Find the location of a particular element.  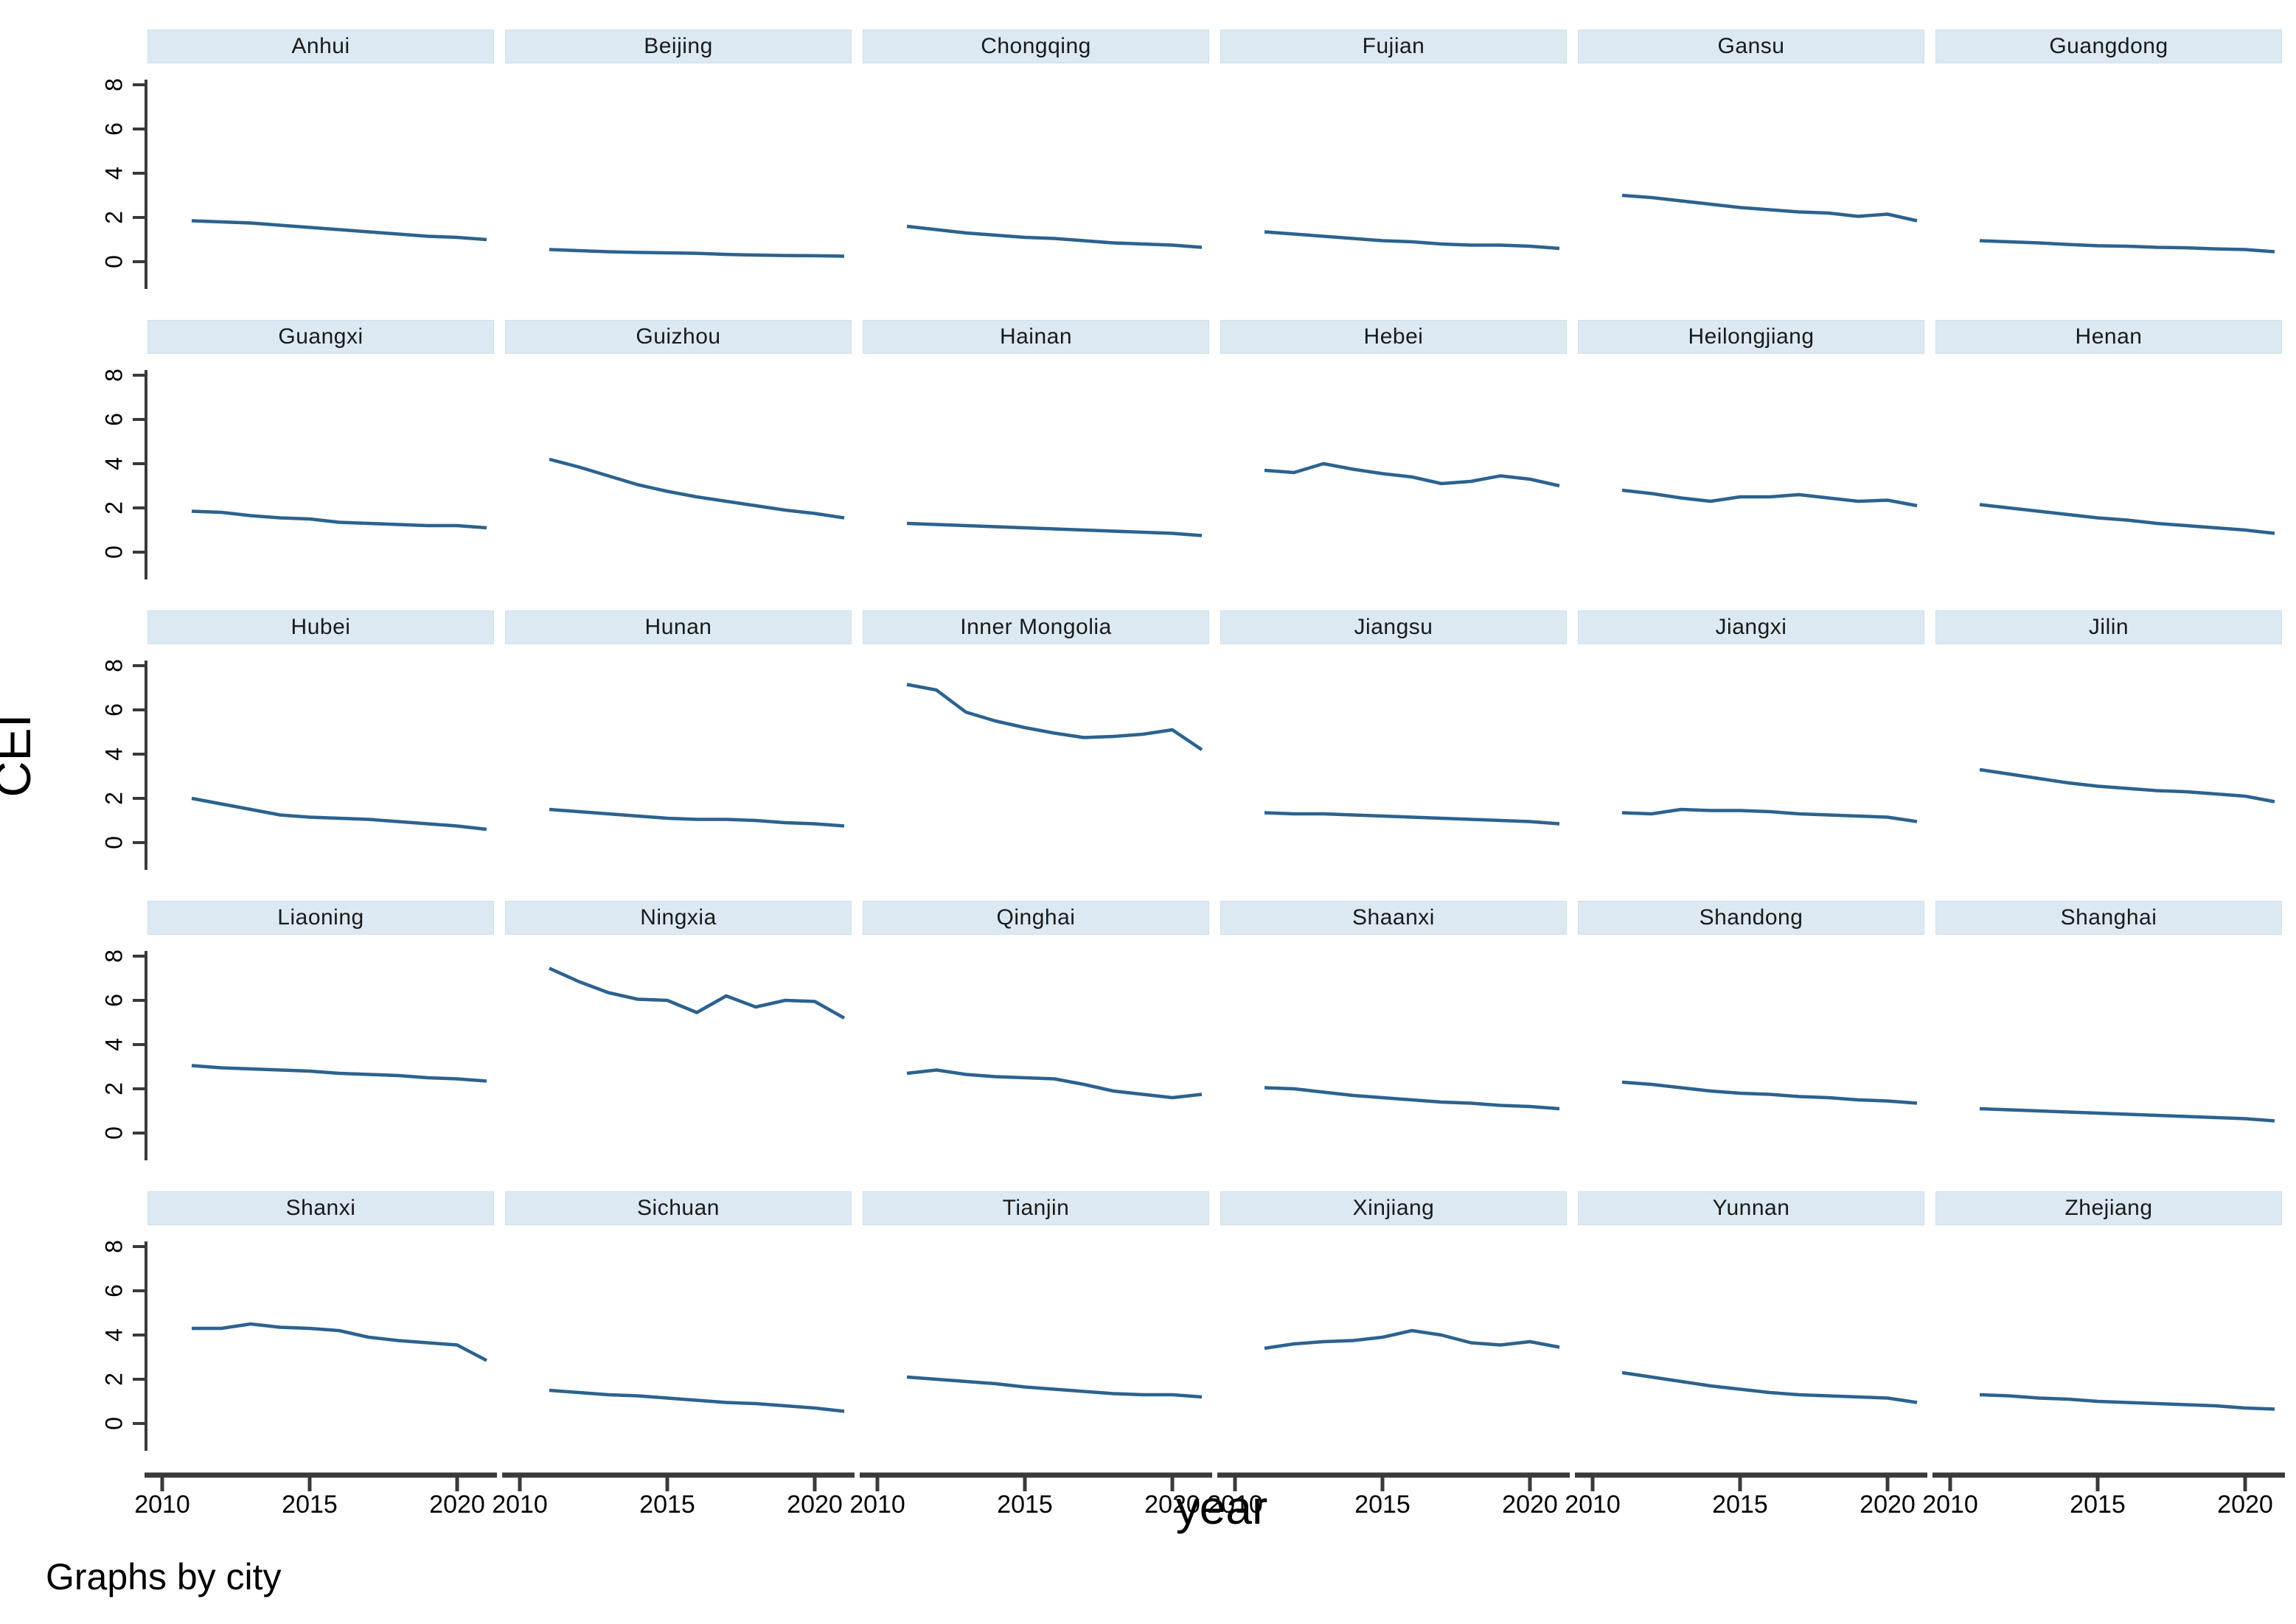

panel-title: Zhejiang is located at coordinates (2108, 1208).